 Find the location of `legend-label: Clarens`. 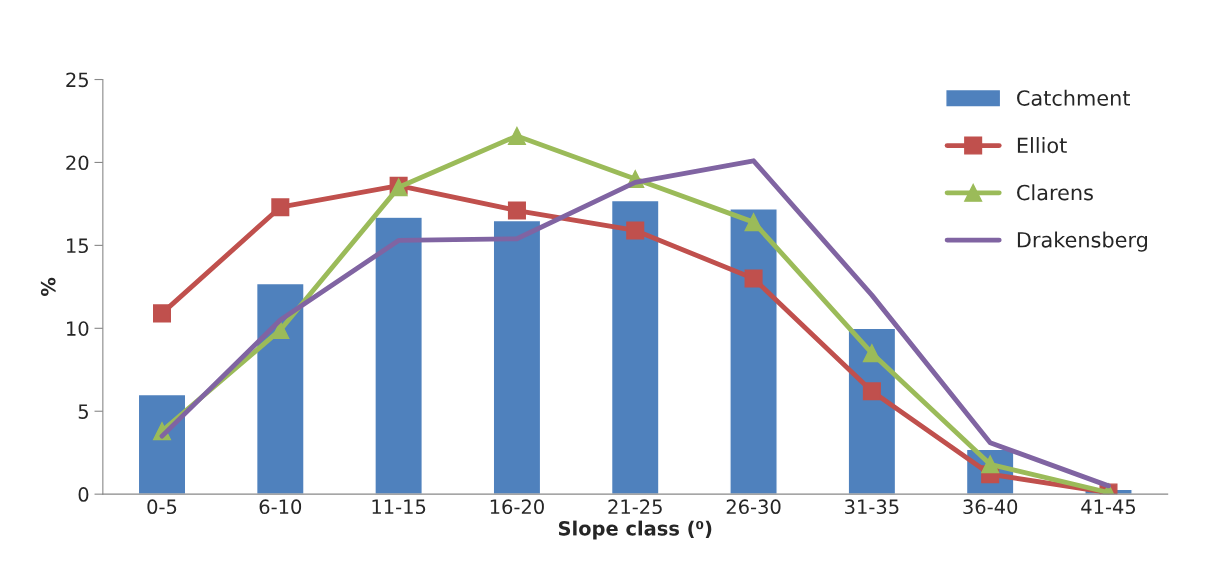

legend-label: Clarens is located at coordinates (1055, 192).